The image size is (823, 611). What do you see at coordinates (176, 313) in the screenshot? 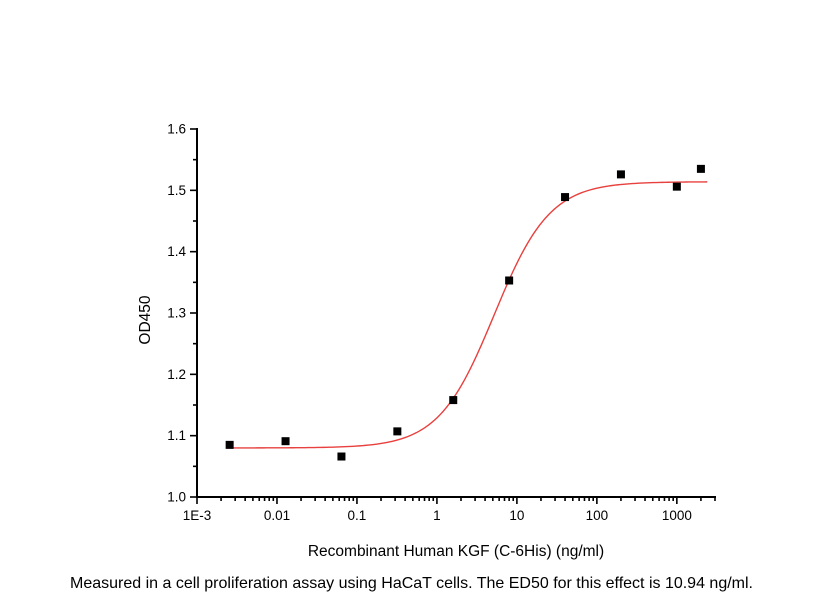
I see `y-tick-label: 1.3` at bounding box center [176, 313].